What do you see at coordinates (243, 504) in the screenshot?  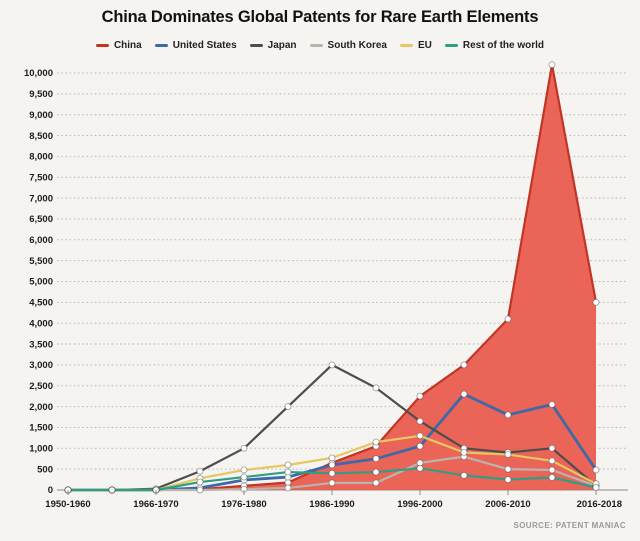 I see `x-tick-label: 1976-1980` at bounding box center [243, 504].